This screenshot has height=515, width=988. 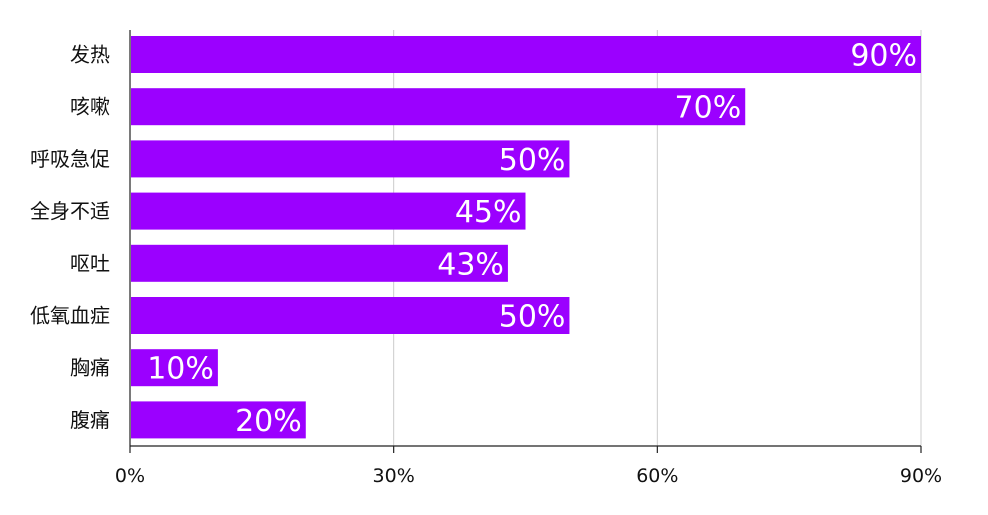 What do you see at coordinates (921, 476) in the screenshot?
I see `x-tick-label: 90%` at bounding box center [921, 476].